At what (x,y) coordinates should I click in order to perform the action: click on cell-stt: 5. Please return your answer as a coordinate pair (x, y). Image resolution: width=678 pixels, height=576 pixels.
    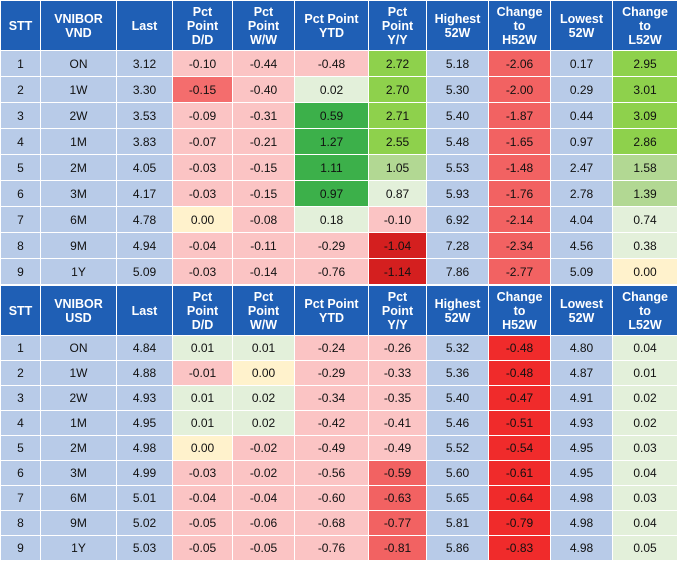
    Looking at the image, I should click on (20, 448).